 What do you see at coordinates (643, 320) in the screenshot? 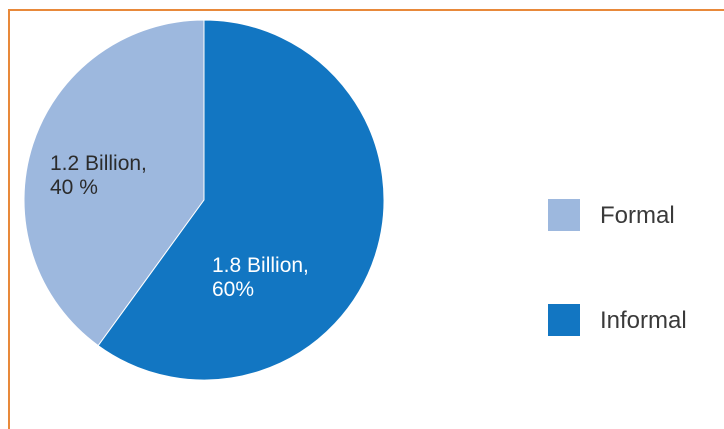
I see `legend-label-informal: Informal` at bounding box center [643, 320].